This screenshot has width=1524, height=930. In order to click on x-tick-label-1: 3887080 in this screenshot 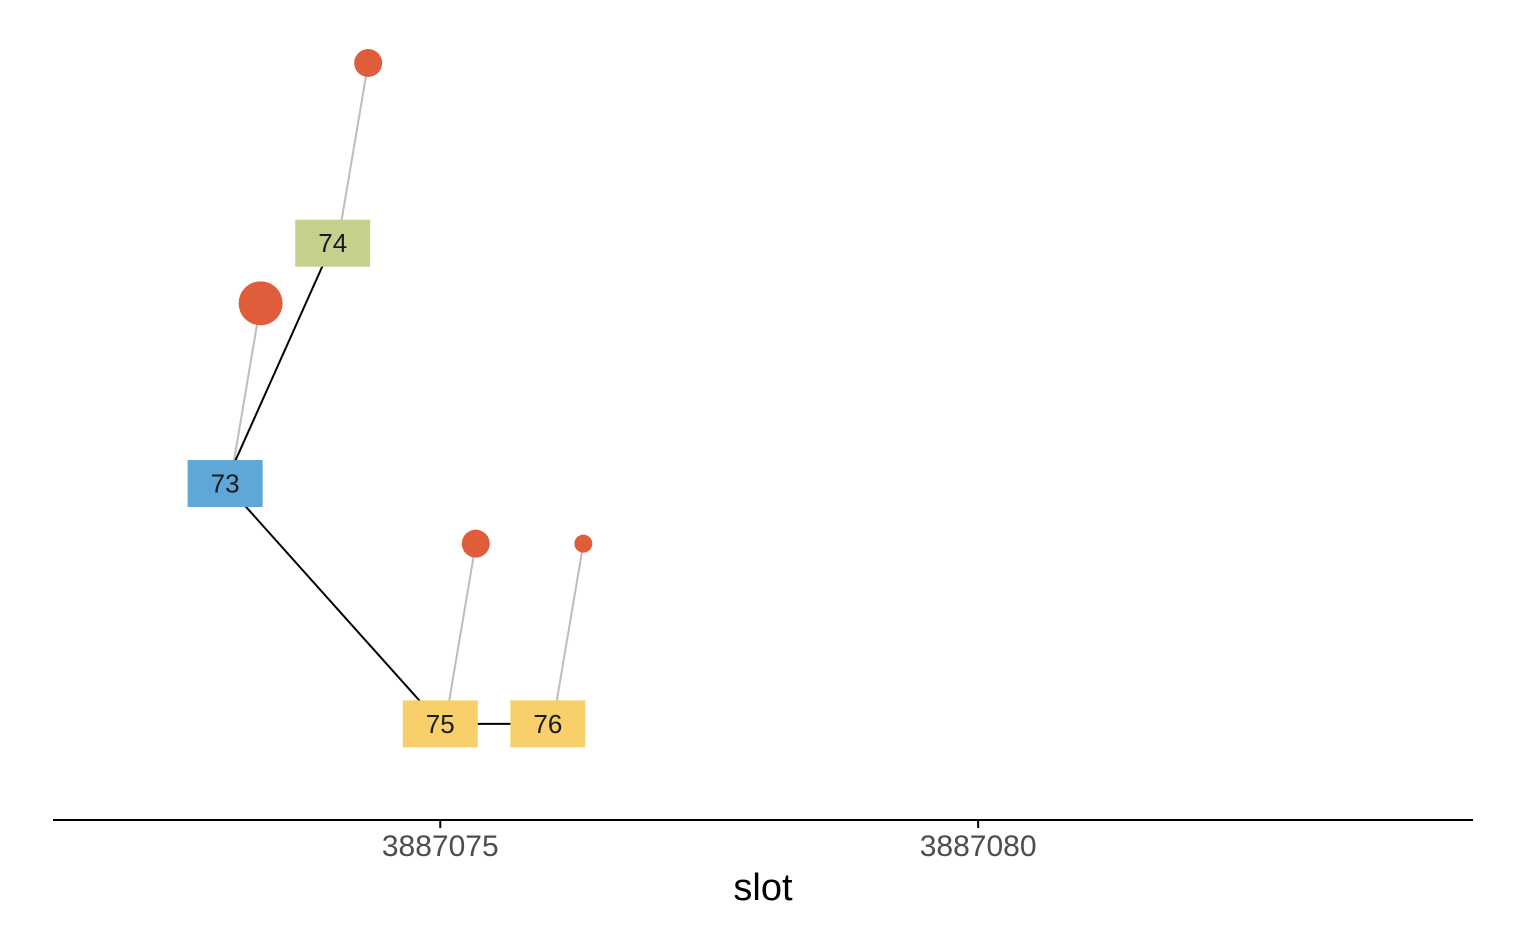, I will do `click(978, 846)`.